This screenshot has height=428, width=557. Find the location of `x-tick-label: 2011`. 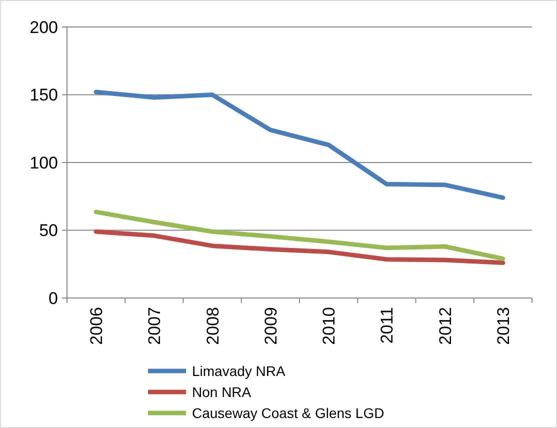

x-tick-label: 2011 is located at coordinates (387, 325).